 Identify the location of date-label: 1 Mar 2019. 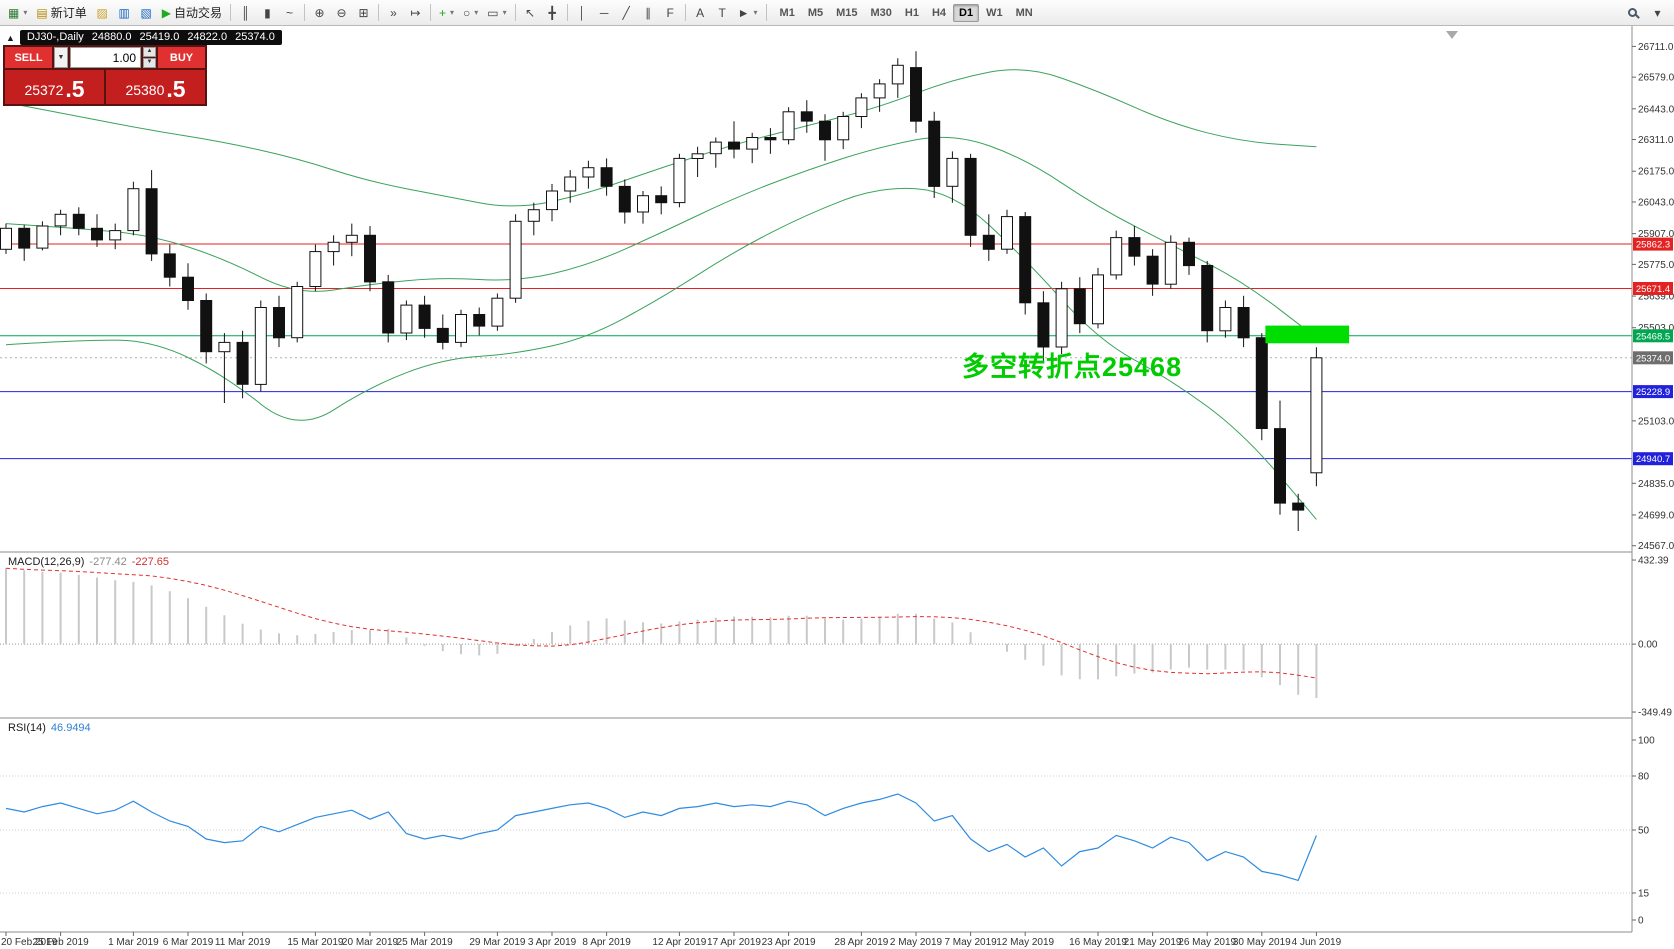
(133, 942).